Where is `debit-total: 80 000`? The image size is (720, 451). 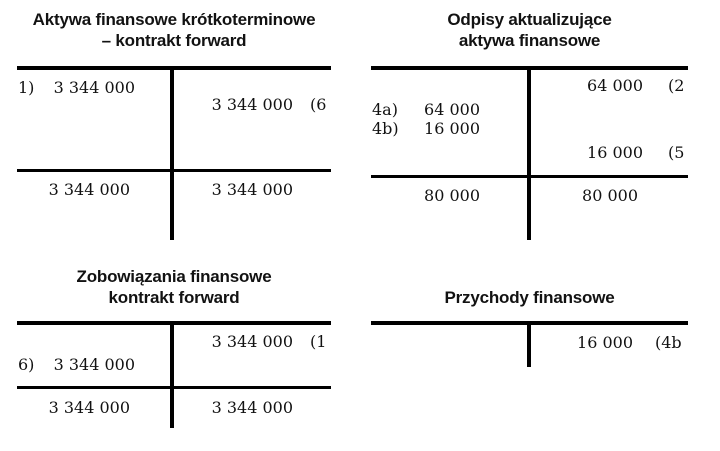 debit-total: 80 000 is located at coordinates (452, 195).